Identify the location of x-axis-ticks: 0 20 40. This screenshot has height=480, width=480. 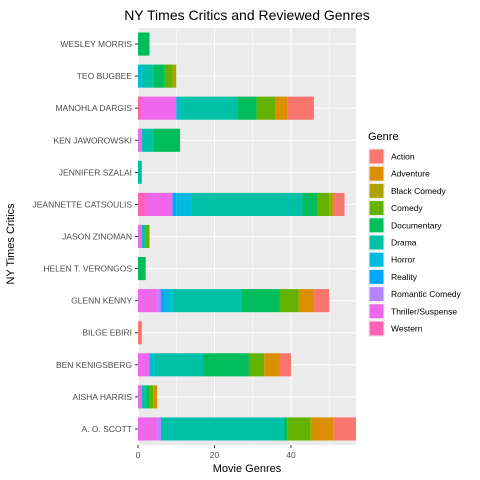
(216, 452).